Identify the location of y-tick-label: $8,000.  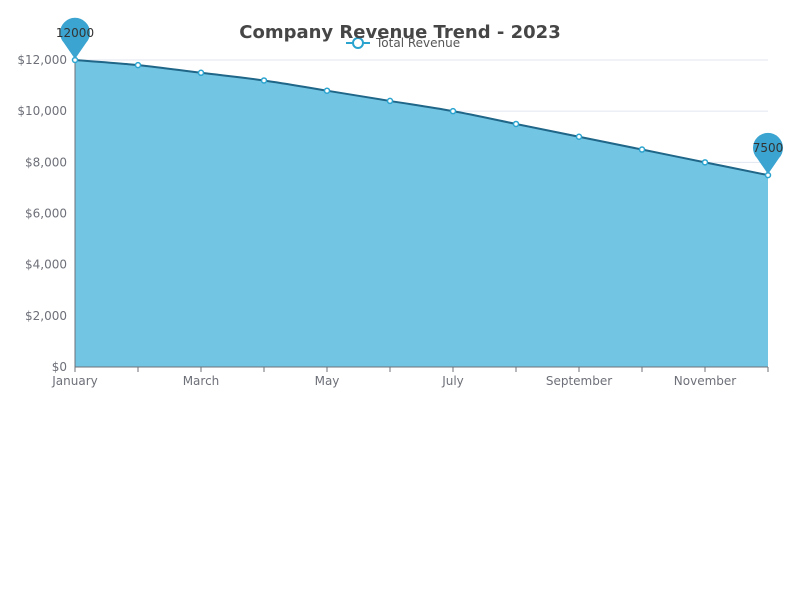
(46, 162).